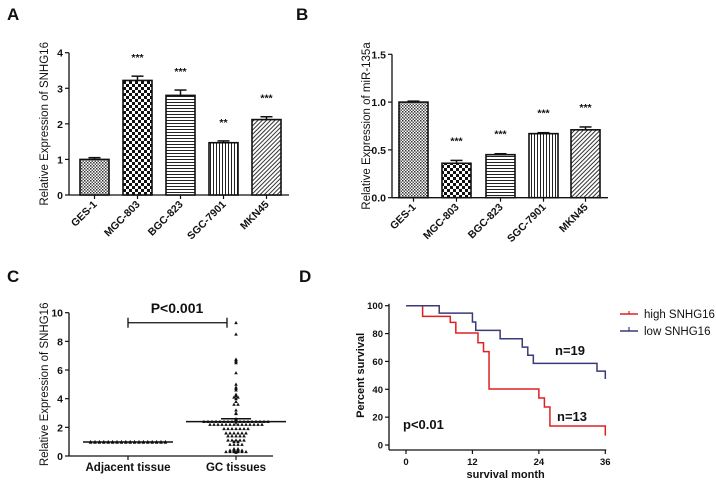 The width and height of the screenshot is (716, 484). I want to click on x-tick-label: 36, so click(605, 462).